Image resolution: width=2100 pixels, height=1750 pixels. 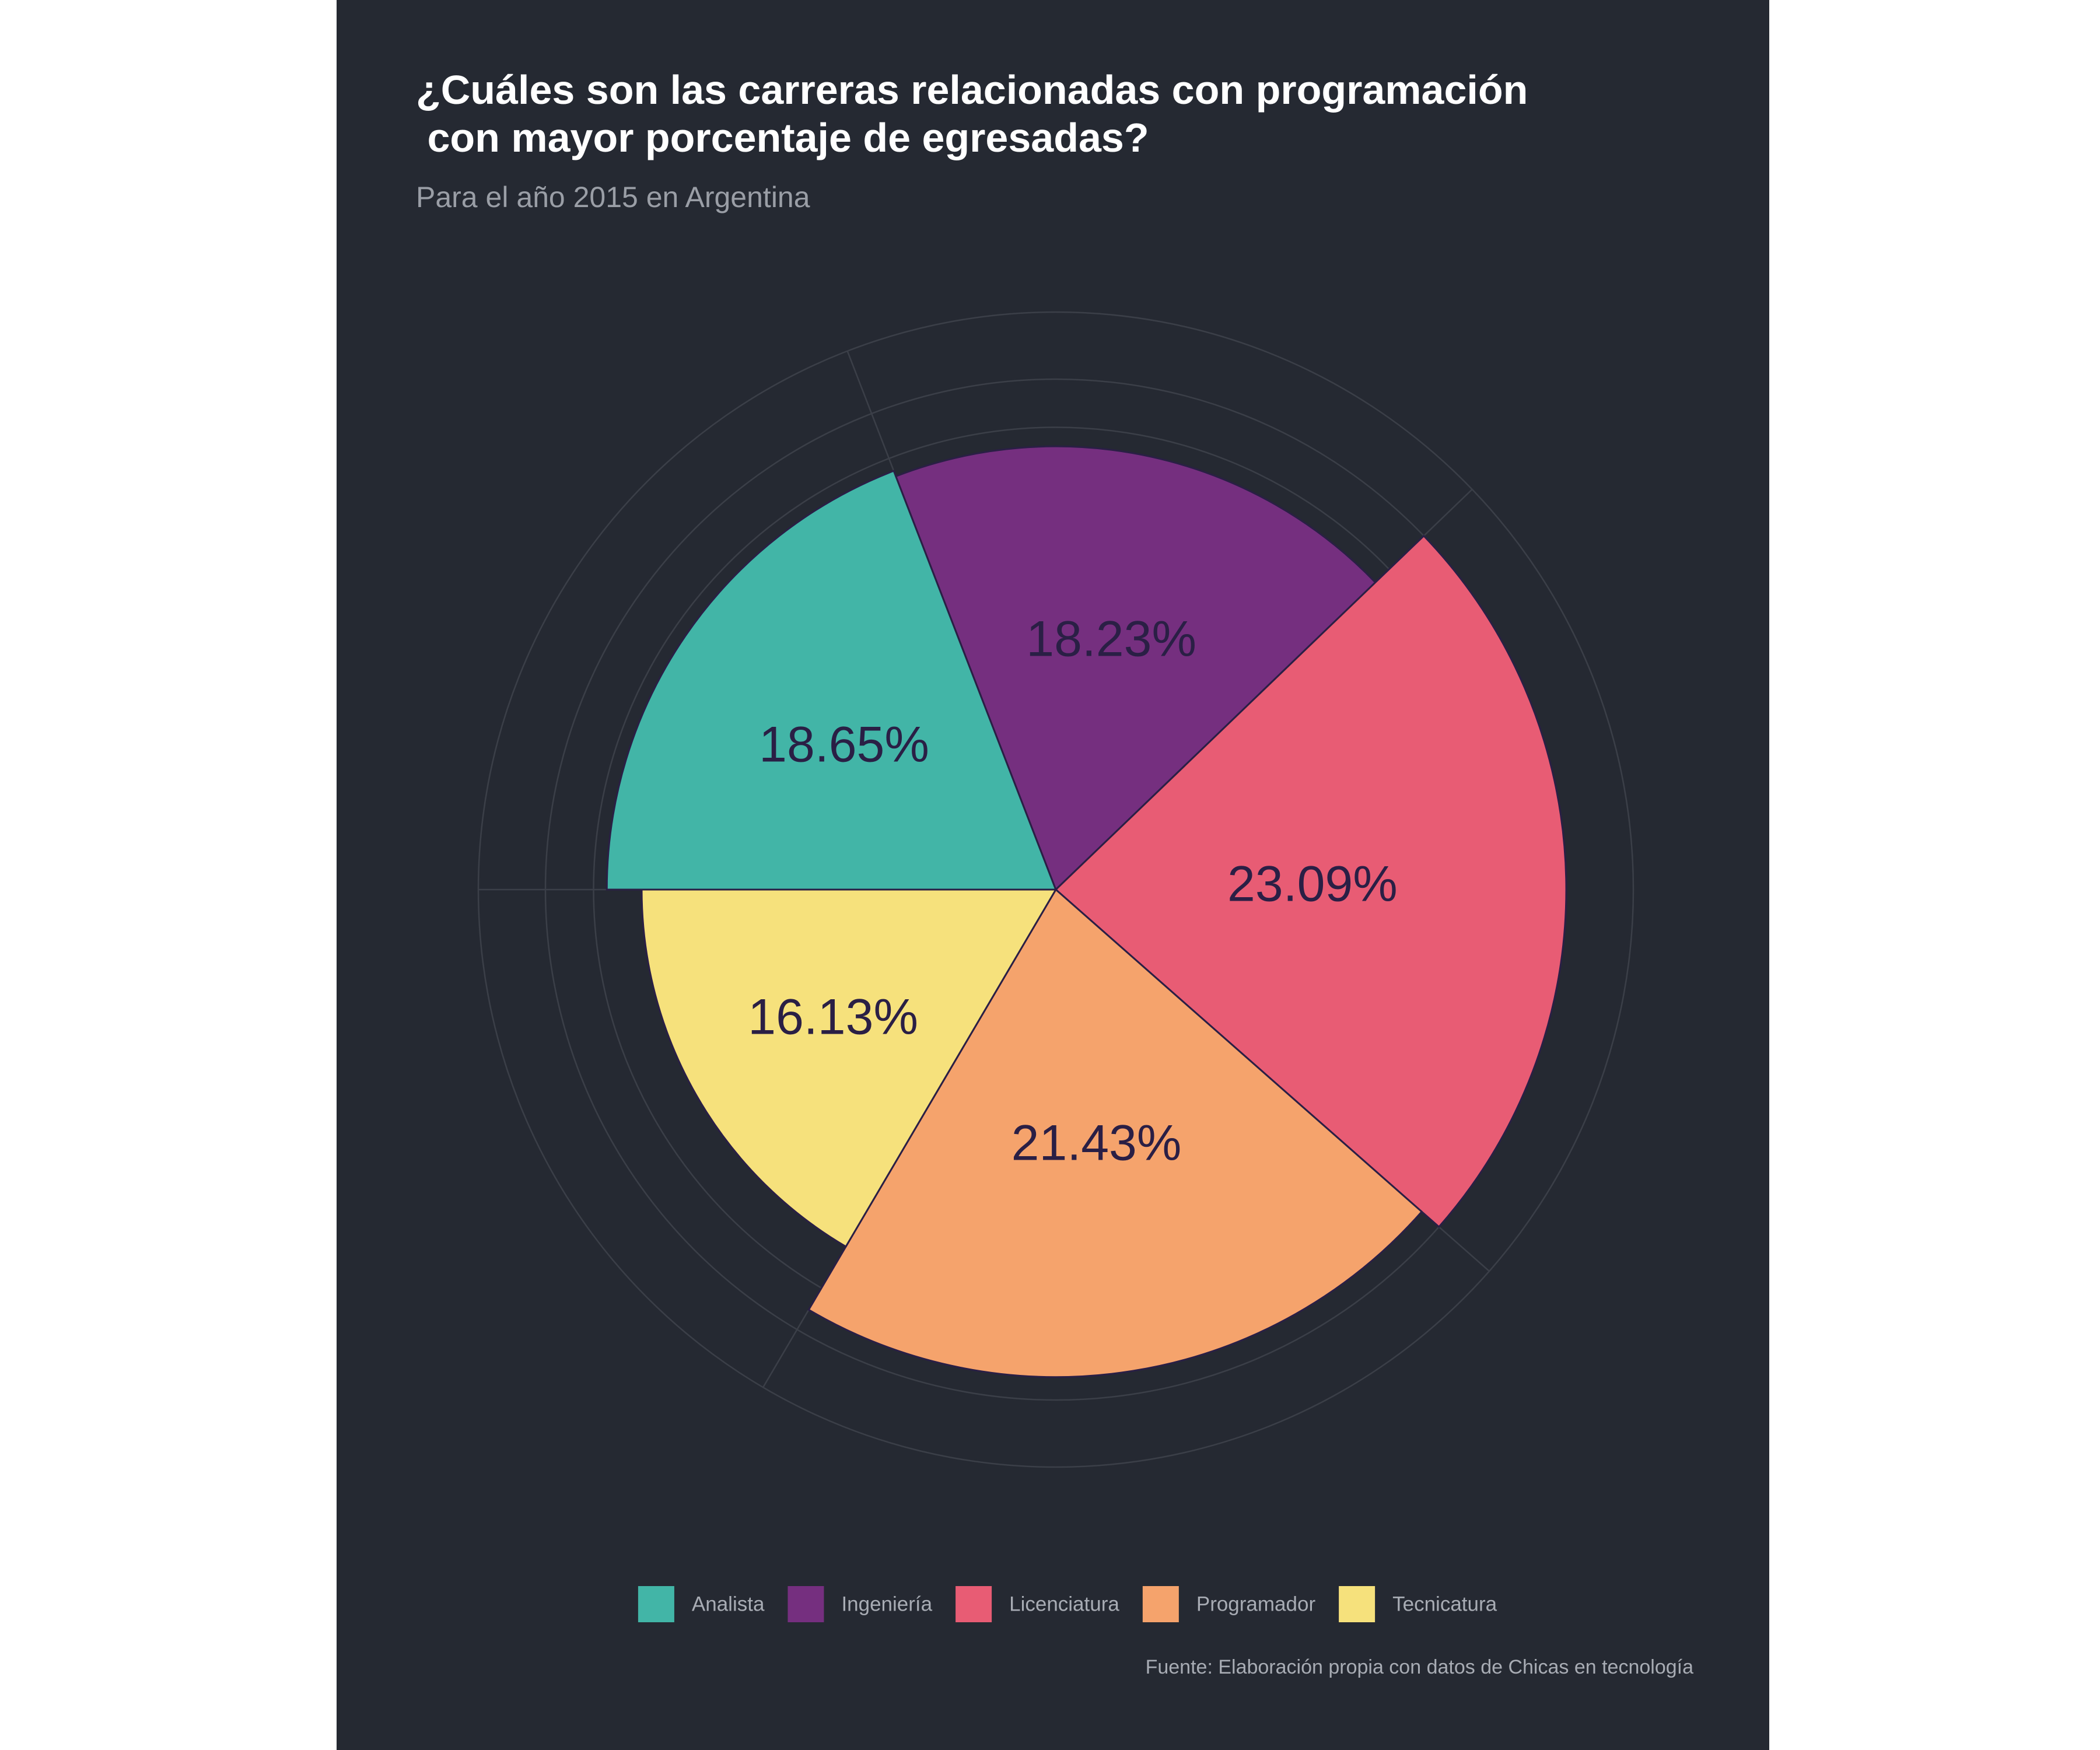 What do you see at coordinates (656, 1604) in the screenshot?
I see `legend-key-analista` at bounding box center [656, 1604].